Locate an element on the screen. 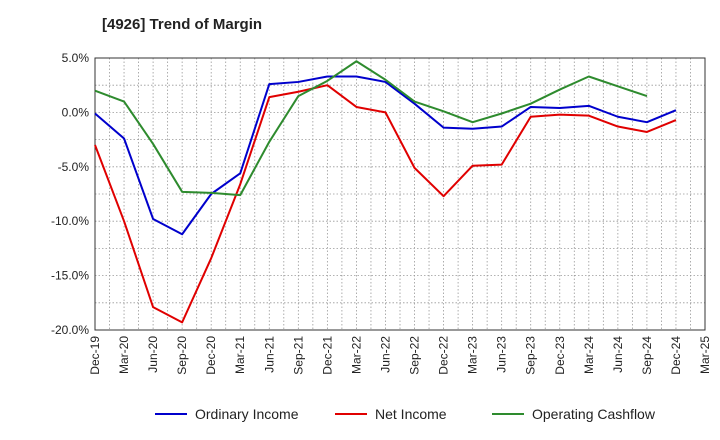  x-tick-label: Sep-22 is located at coordinates (415, 355).